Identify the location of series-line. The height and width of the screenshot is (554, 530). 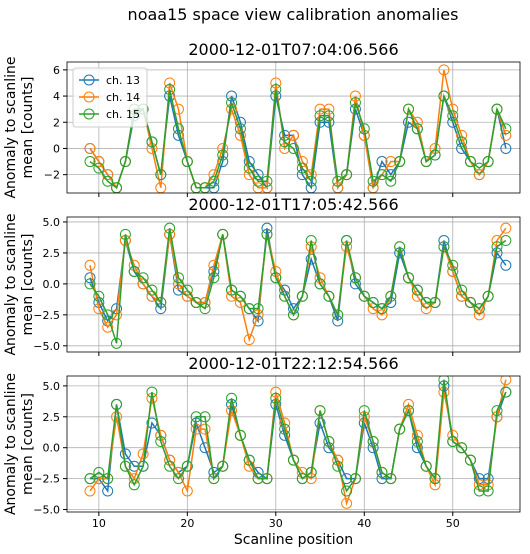
(298, 139).